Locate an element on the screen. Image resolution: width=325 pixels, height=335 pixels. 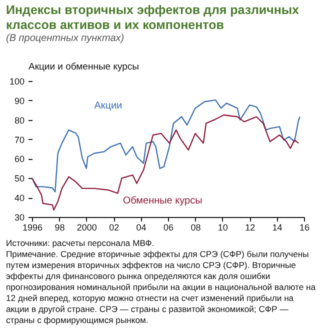
y-tick-label: 90 is located at coordinates (19, 101).